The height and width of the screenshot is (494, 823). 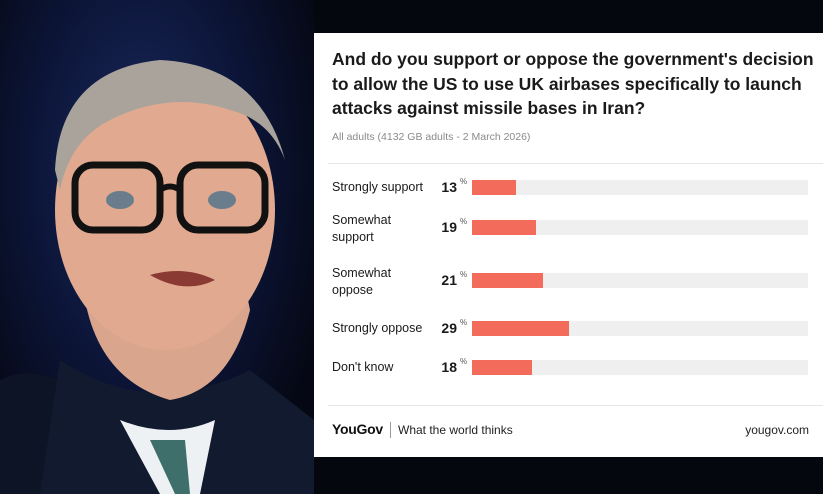 What do you see at coordinates (377, 328) in the screenshot?
I see `bar-category-label: Strongly oppose` at bounding box center [377, 328].